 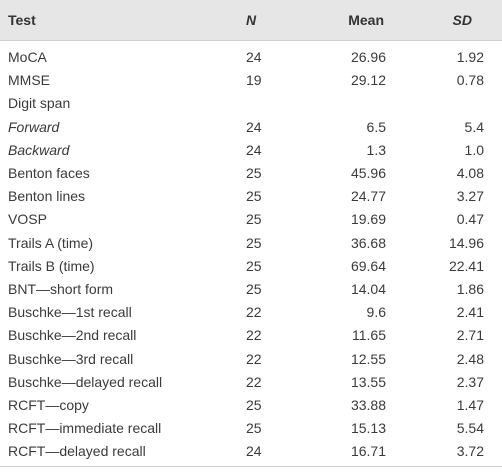 I want to click on cell-value: 1.92, so click(x=470, y=57).